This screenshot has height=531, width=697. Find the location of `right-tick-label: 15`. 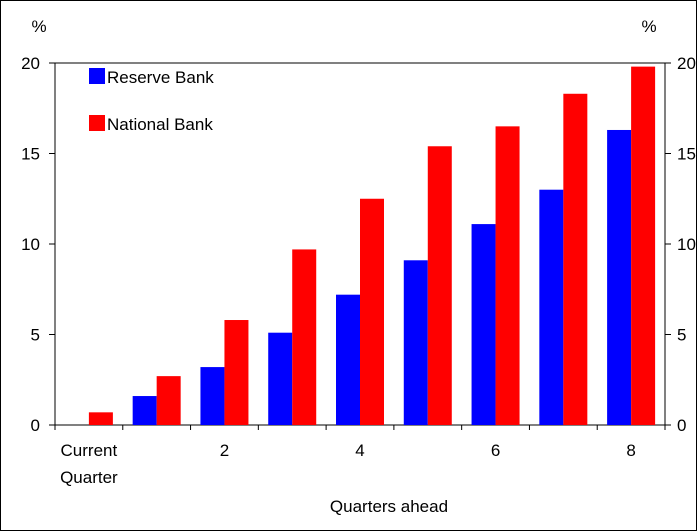

right-tick-label: 15 is located at coordinates (686, 154).